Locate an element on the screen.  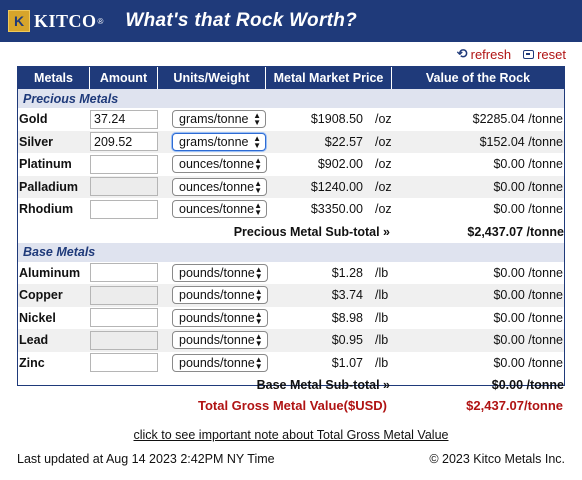
reset-link: reset is located at coordinates (544, 54).